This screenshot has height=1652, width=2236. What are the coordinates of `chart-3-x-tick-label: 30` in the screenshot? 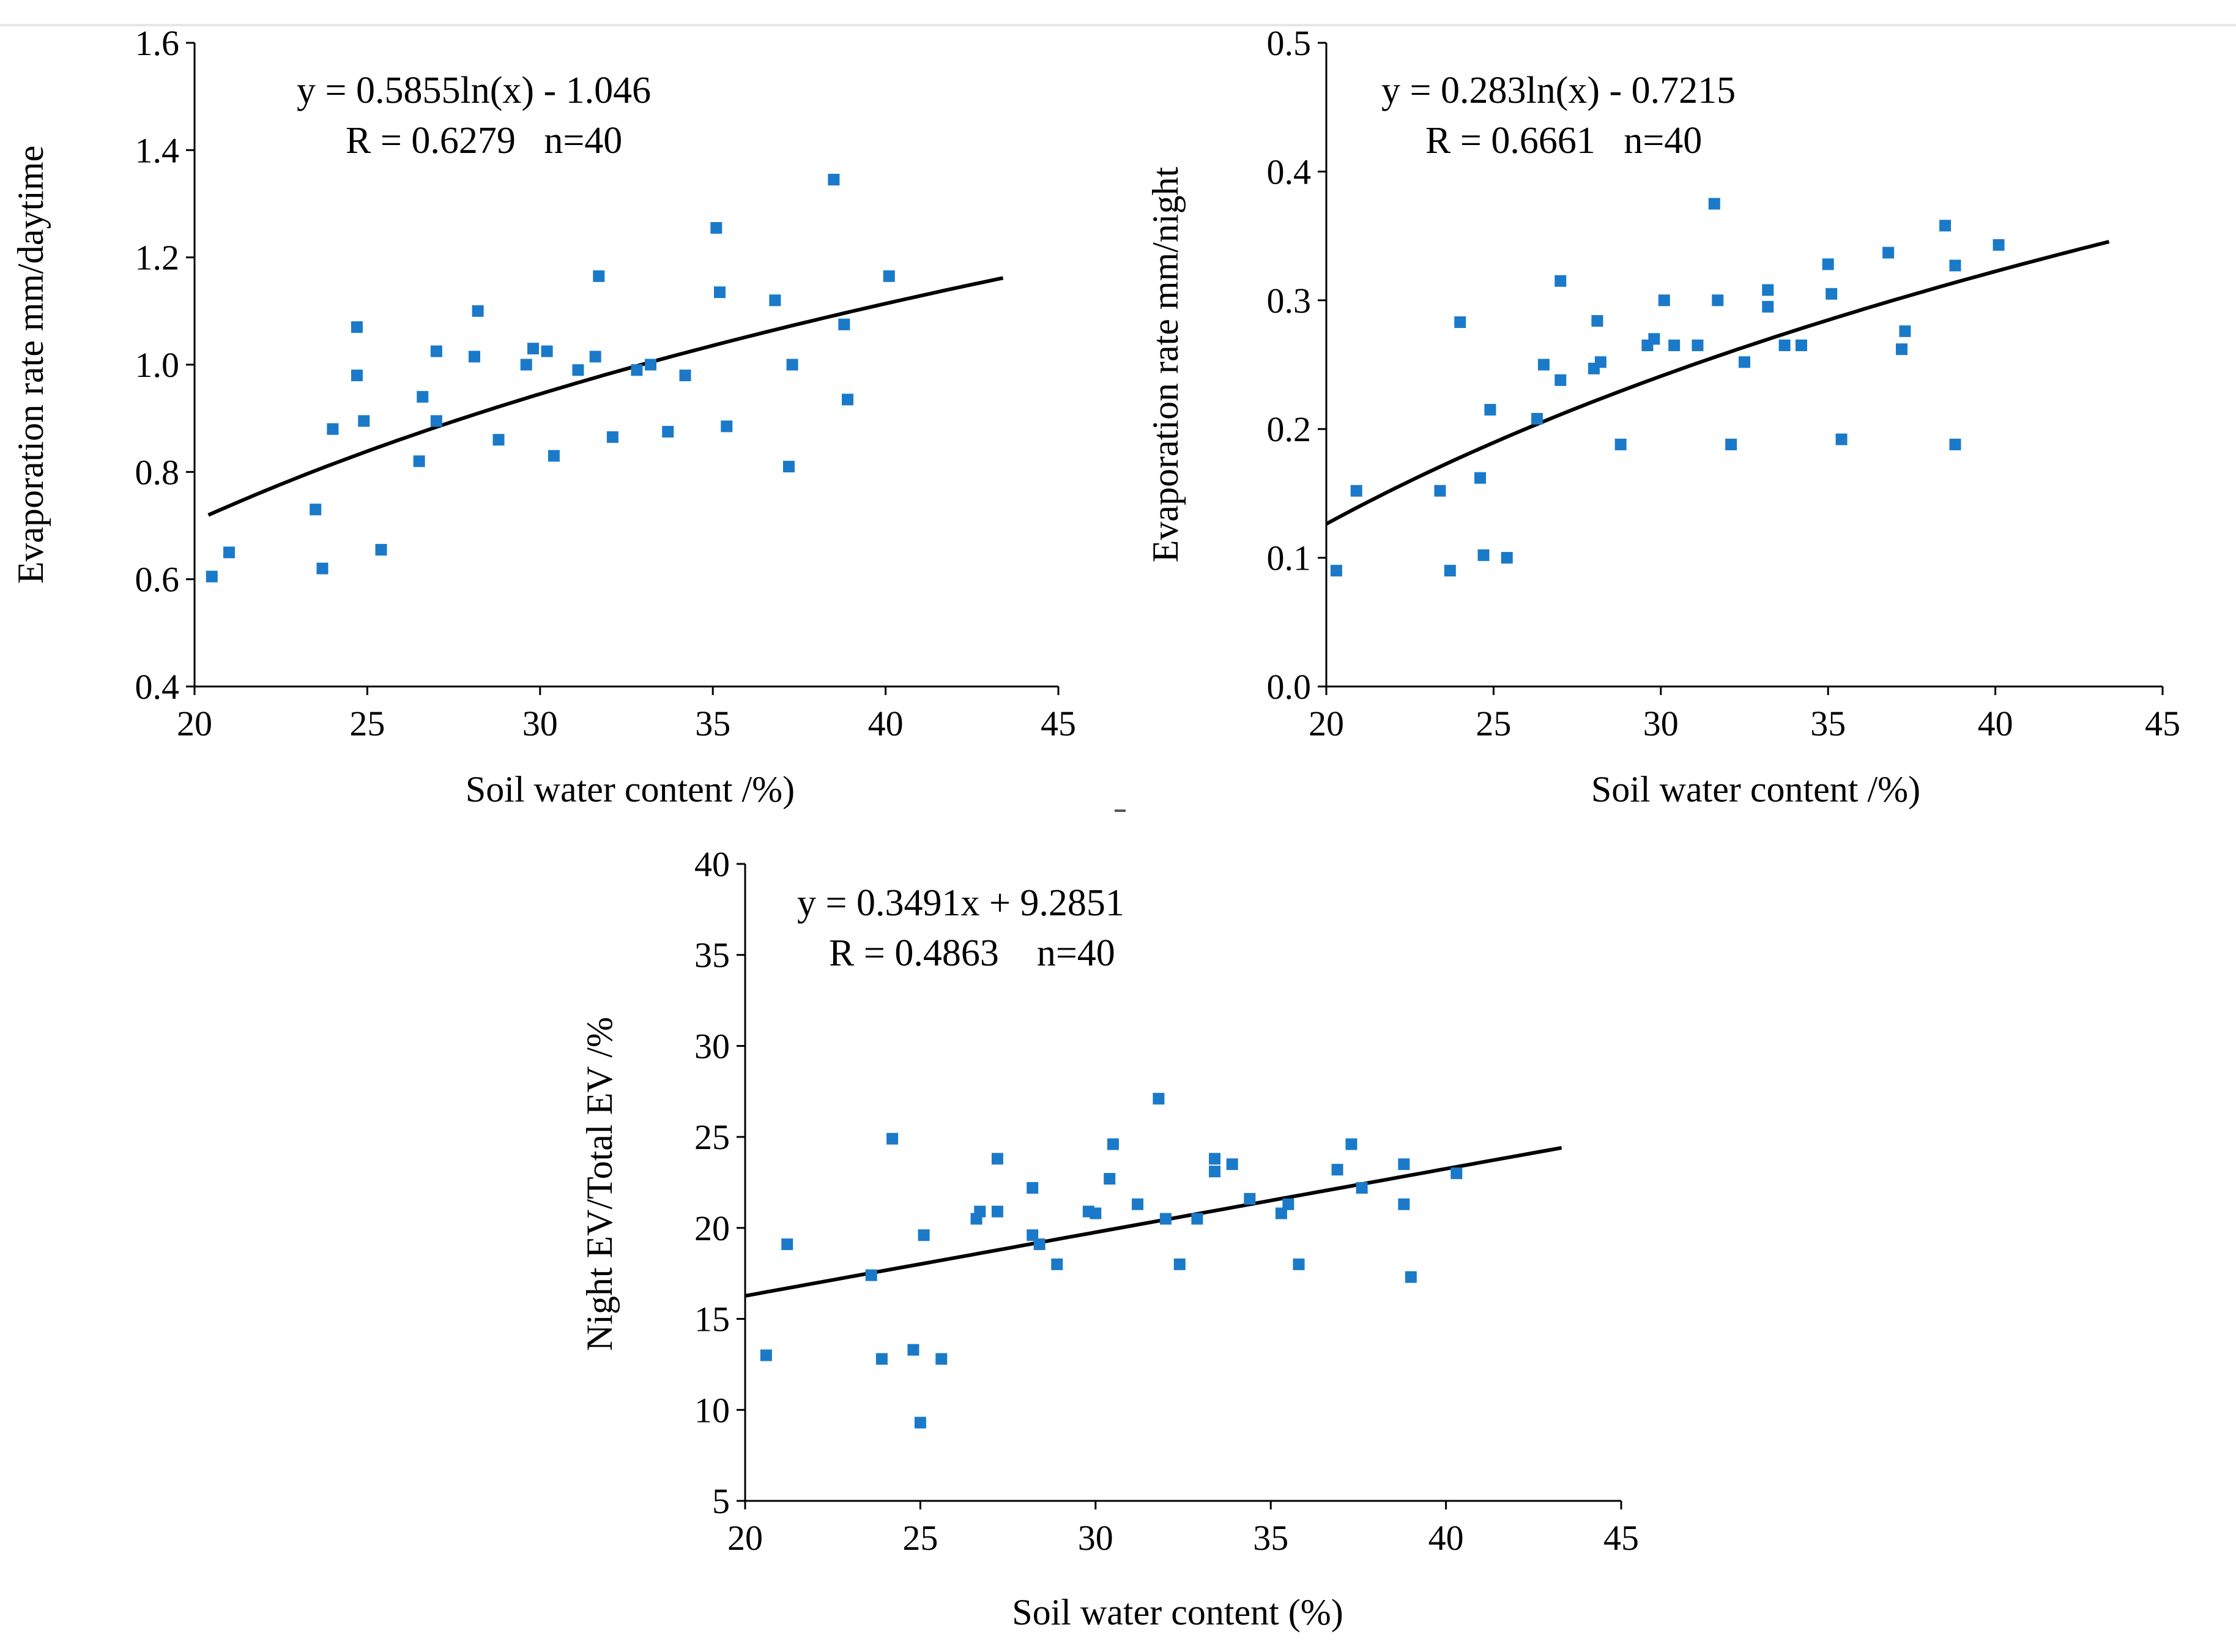 It's located at (1095, 1538).